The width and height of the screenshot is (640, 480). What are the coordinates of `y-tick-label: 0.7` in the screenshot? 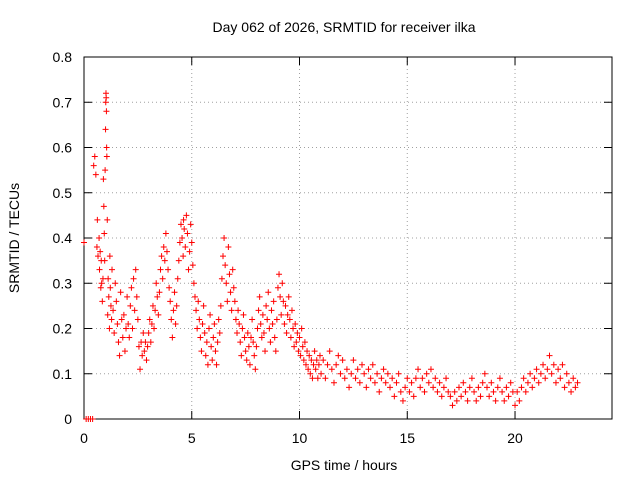 It's located at (63, 102).